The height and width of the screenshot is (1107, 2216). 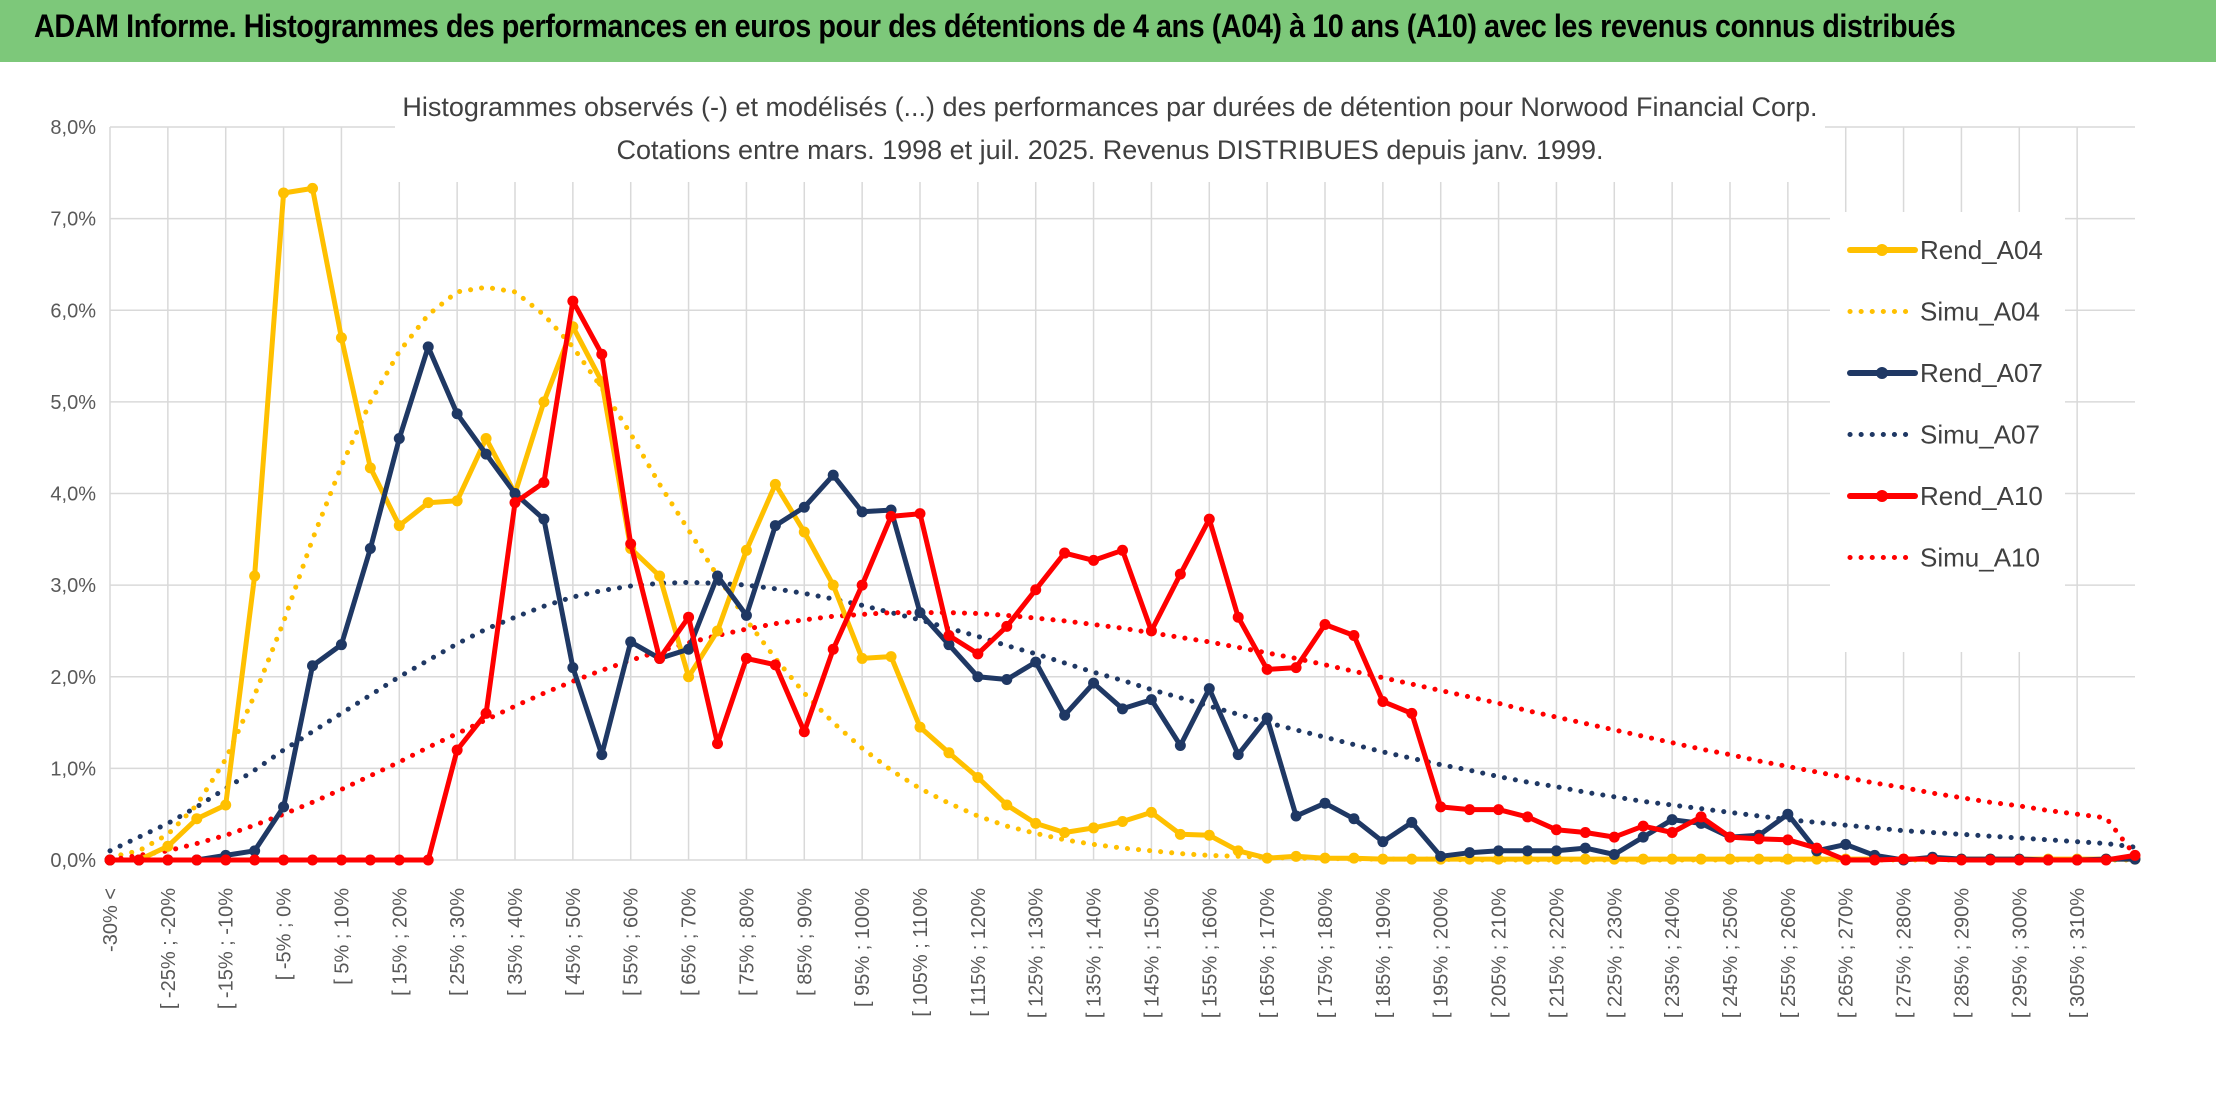 I want to click on x-tick-label: [ 135% ; 140%, so click(x=1095, y=953).